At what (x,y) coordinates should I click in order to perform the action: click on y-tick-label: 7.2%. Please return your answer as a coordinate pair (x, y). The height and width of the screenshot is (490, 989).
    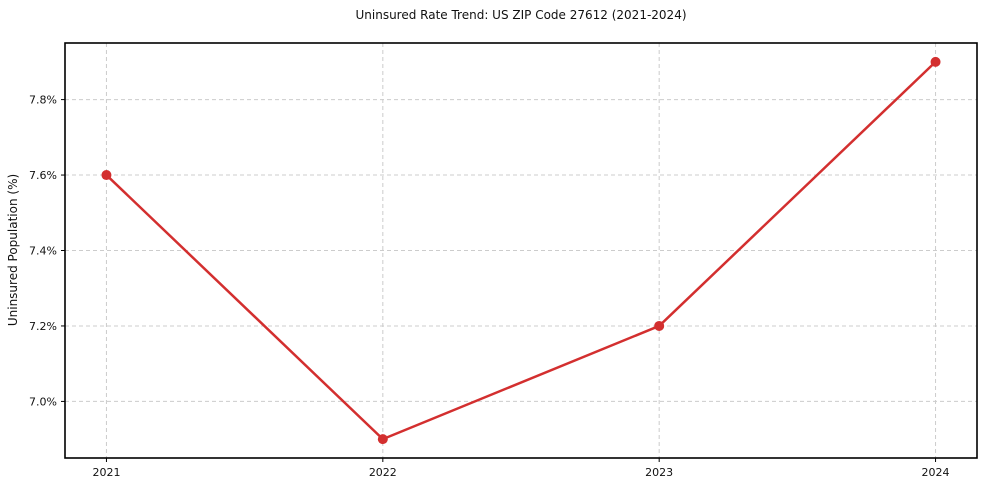
    Looking at the image, I should click on (43, 326).